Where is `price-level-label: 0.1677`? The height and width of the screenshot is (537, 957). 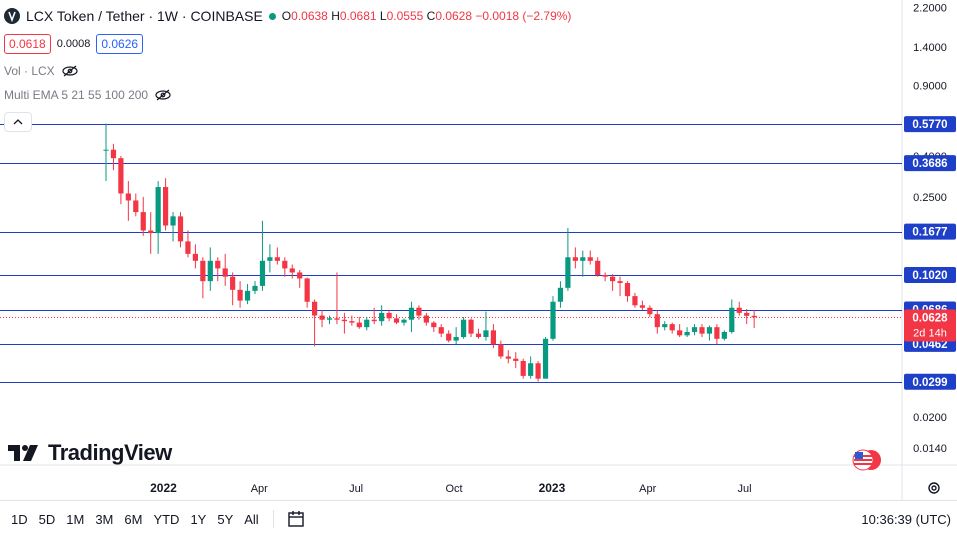
price-level-label: 0.1677 is located at coordinates (929, 233).